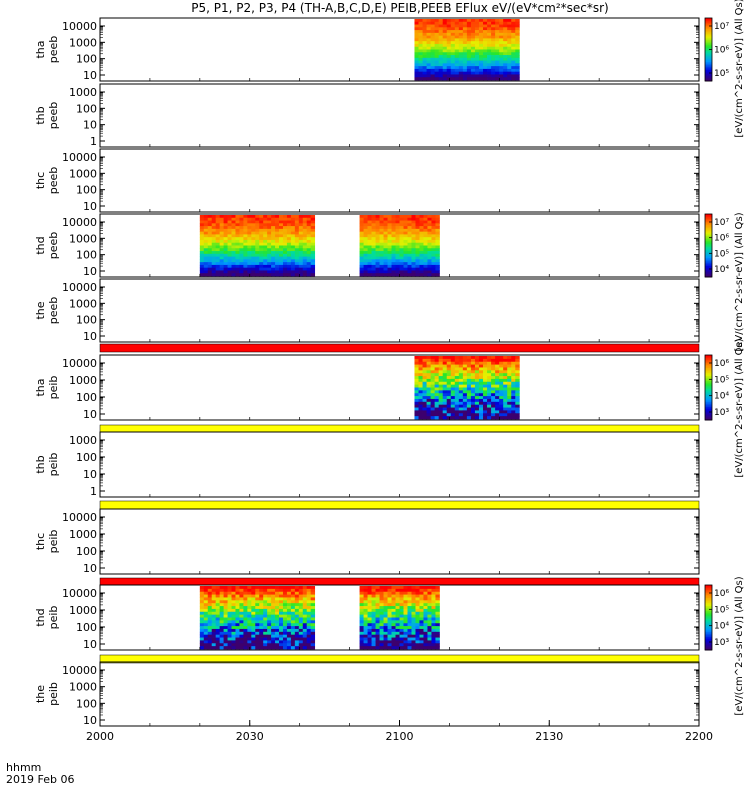 This screenshot has height=800, width=750. I want to click on panel-tha-peeb: 10 100 1000 10000 tha peeb, so click(367, 49).